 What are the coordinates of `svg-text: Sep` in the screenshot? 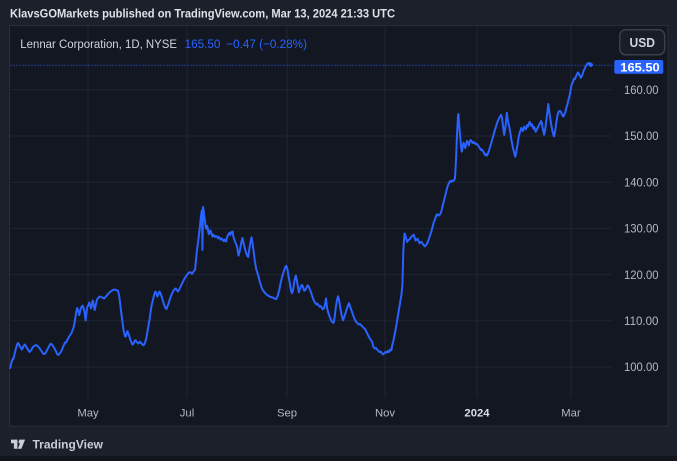 It's located at (287, 413).